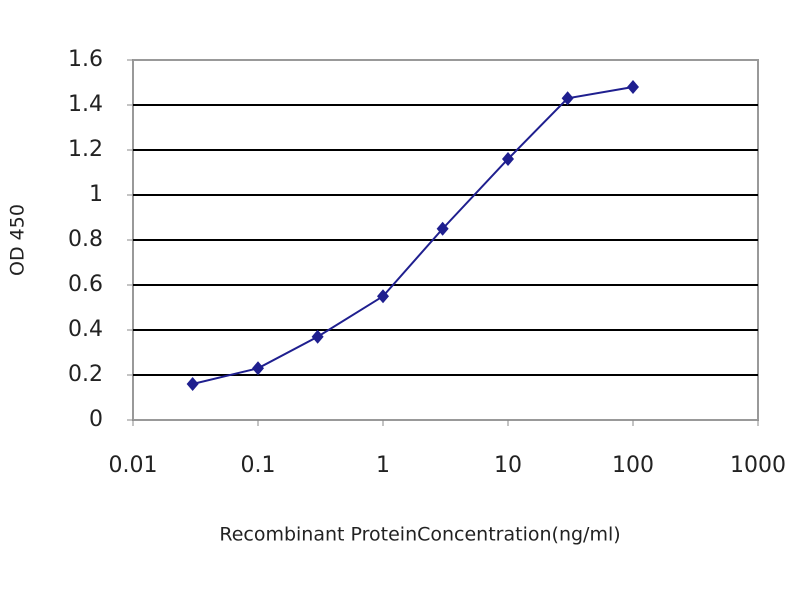 The height and width of the screenshot is (600, 800). I want to click on y-tick-label: 0.8, so click(85, 239).